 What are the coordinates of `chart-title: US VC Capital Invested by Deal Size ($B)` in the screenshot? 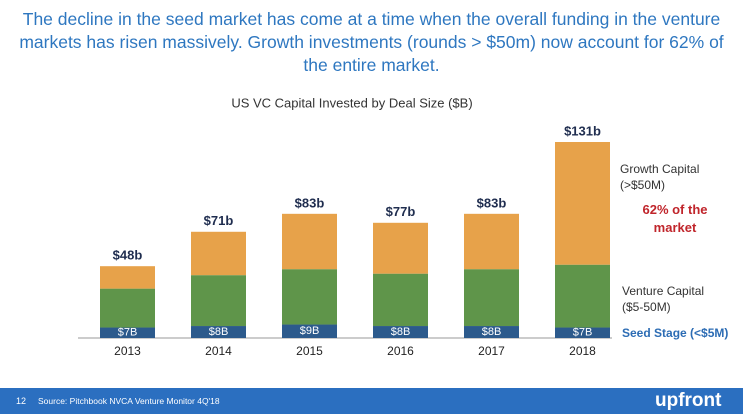 It's located at (351, 102).